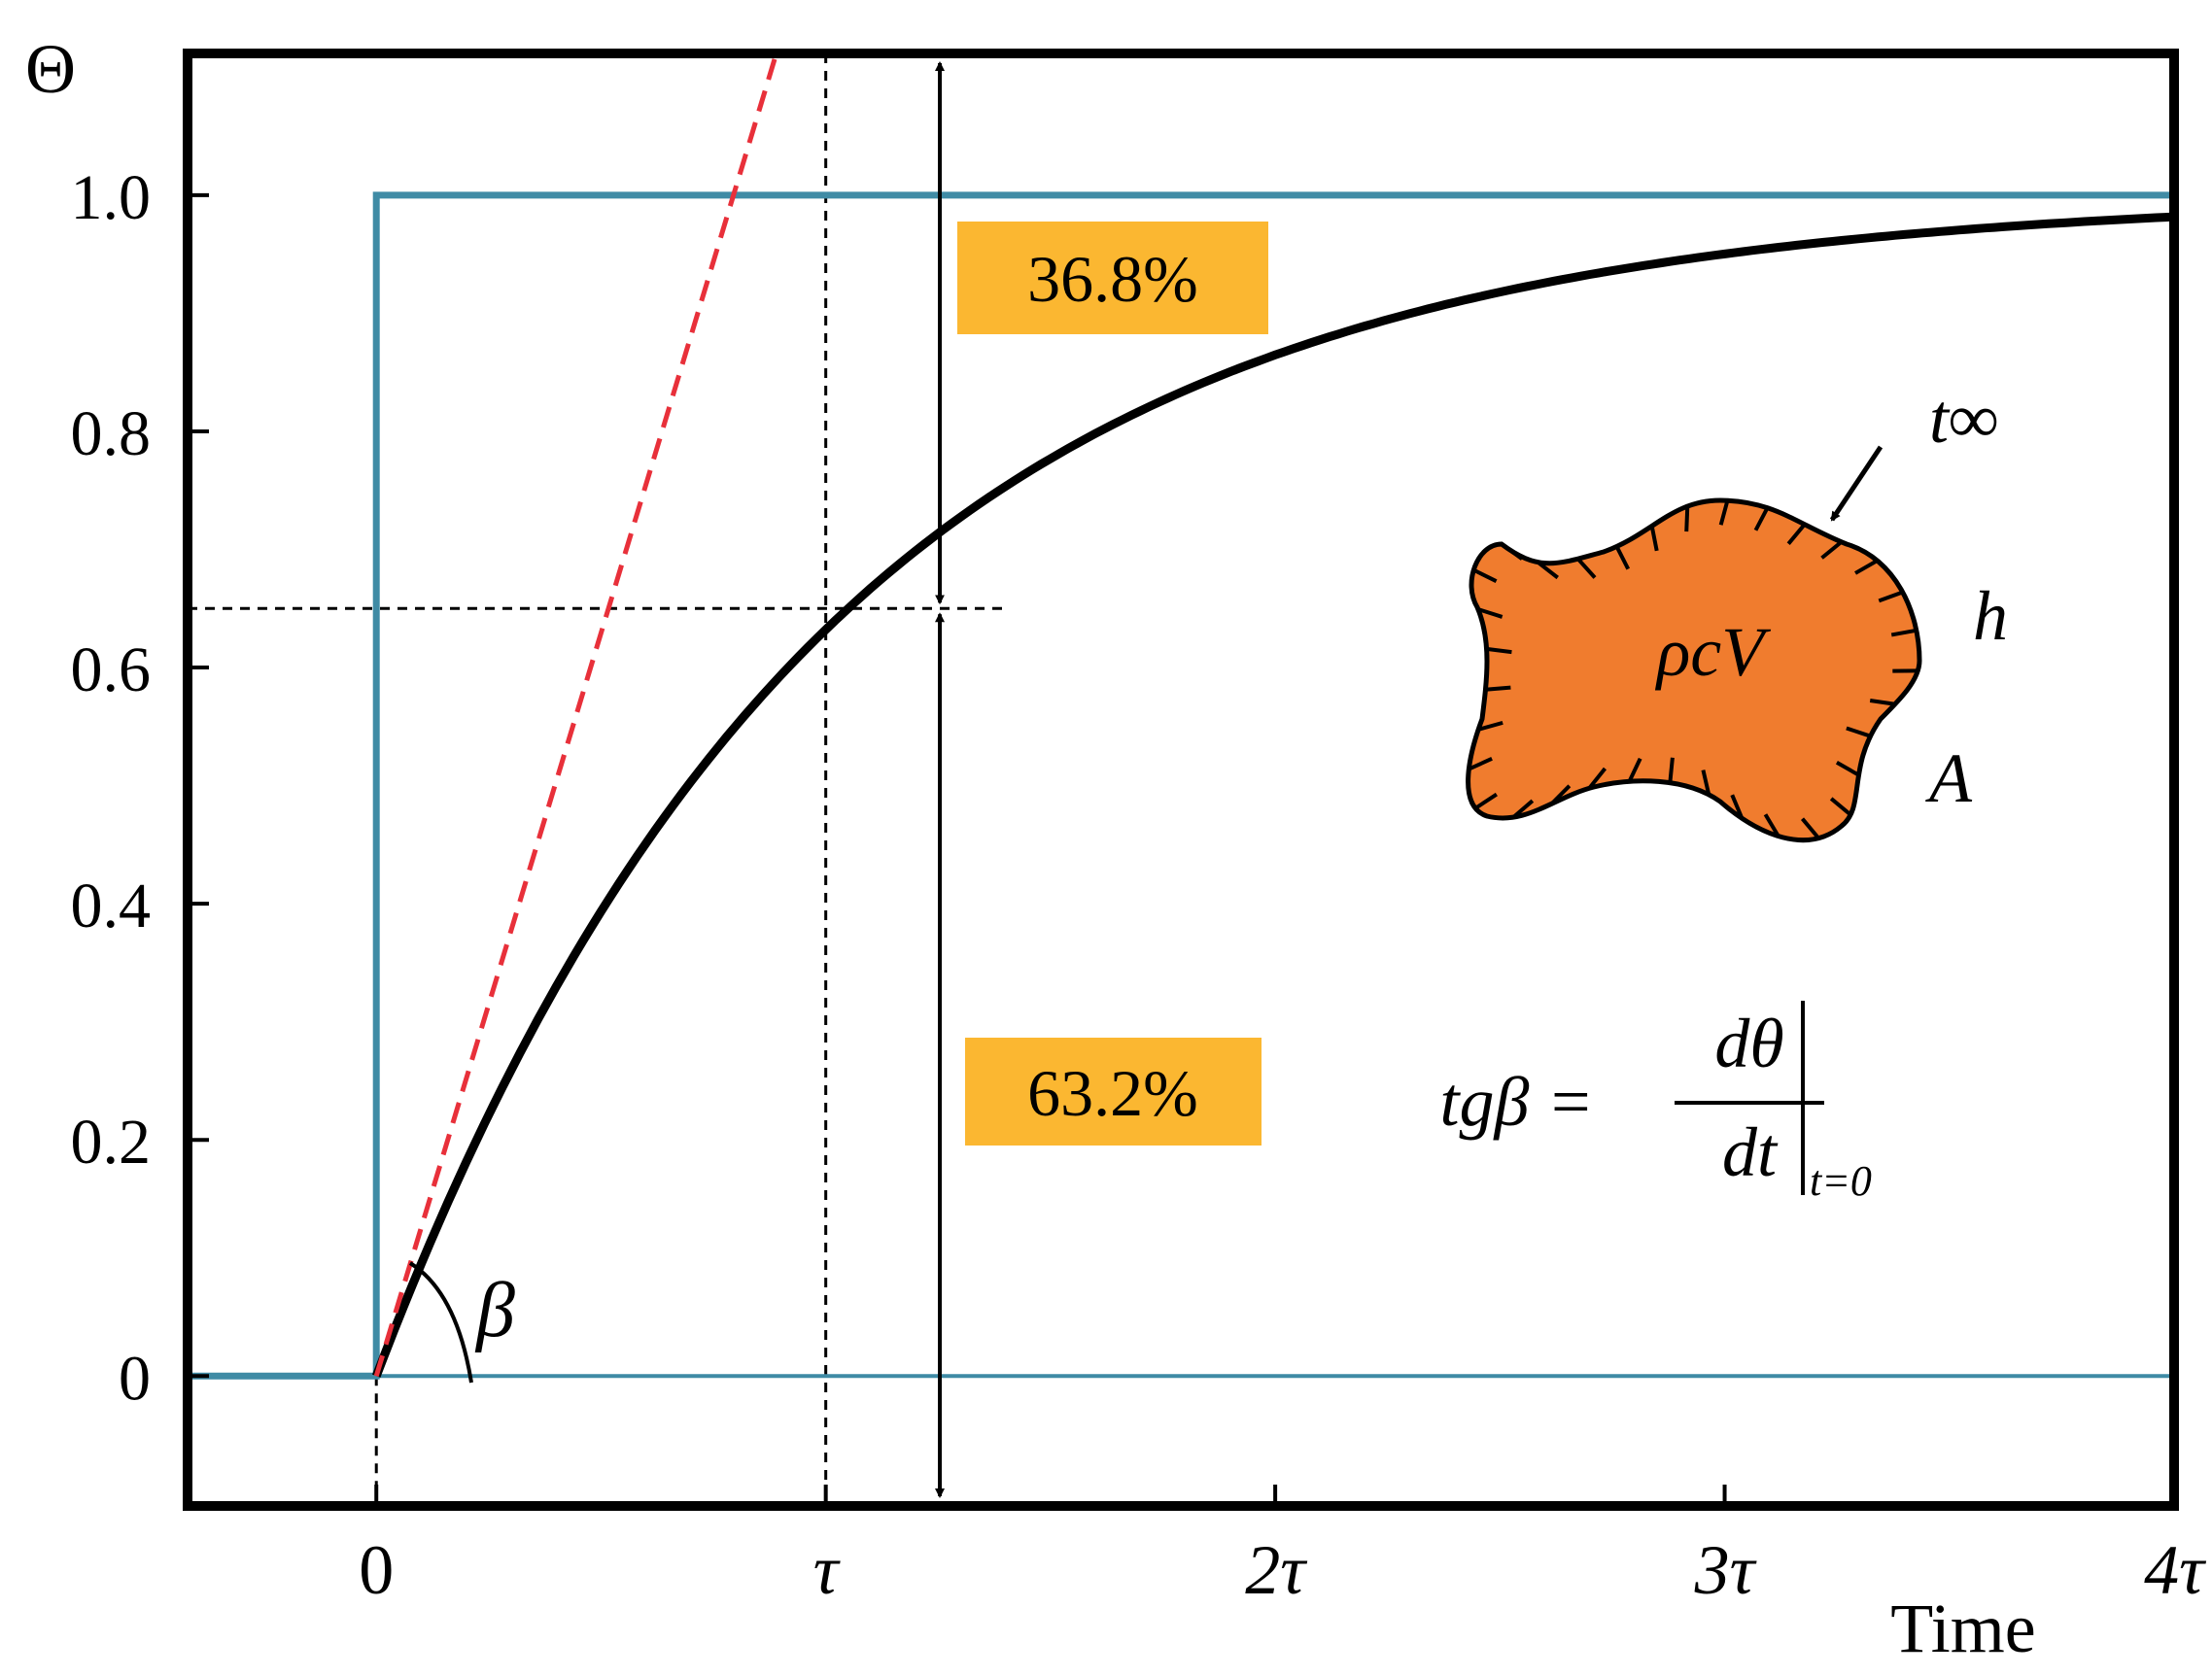  What do you see at coordinates (576, 715) in the screenshot?
I see `initial_tangent-series` at bounding box center [576, 715].